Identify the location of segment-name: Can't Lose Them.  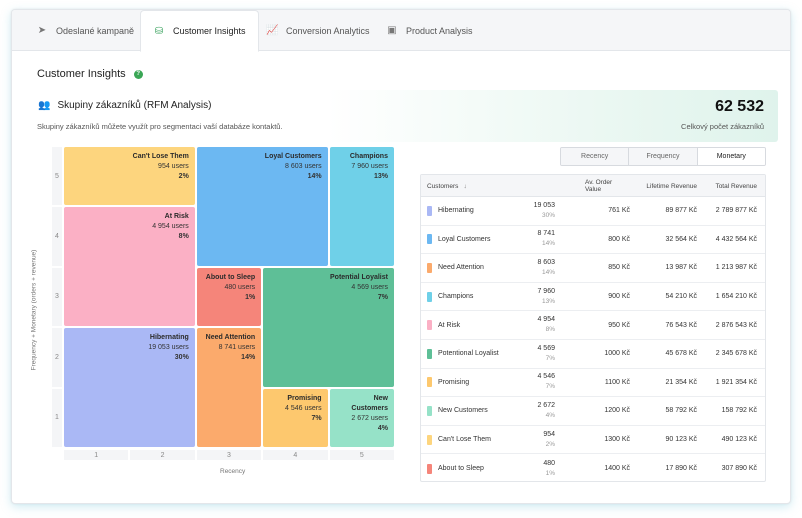
(160, 156).